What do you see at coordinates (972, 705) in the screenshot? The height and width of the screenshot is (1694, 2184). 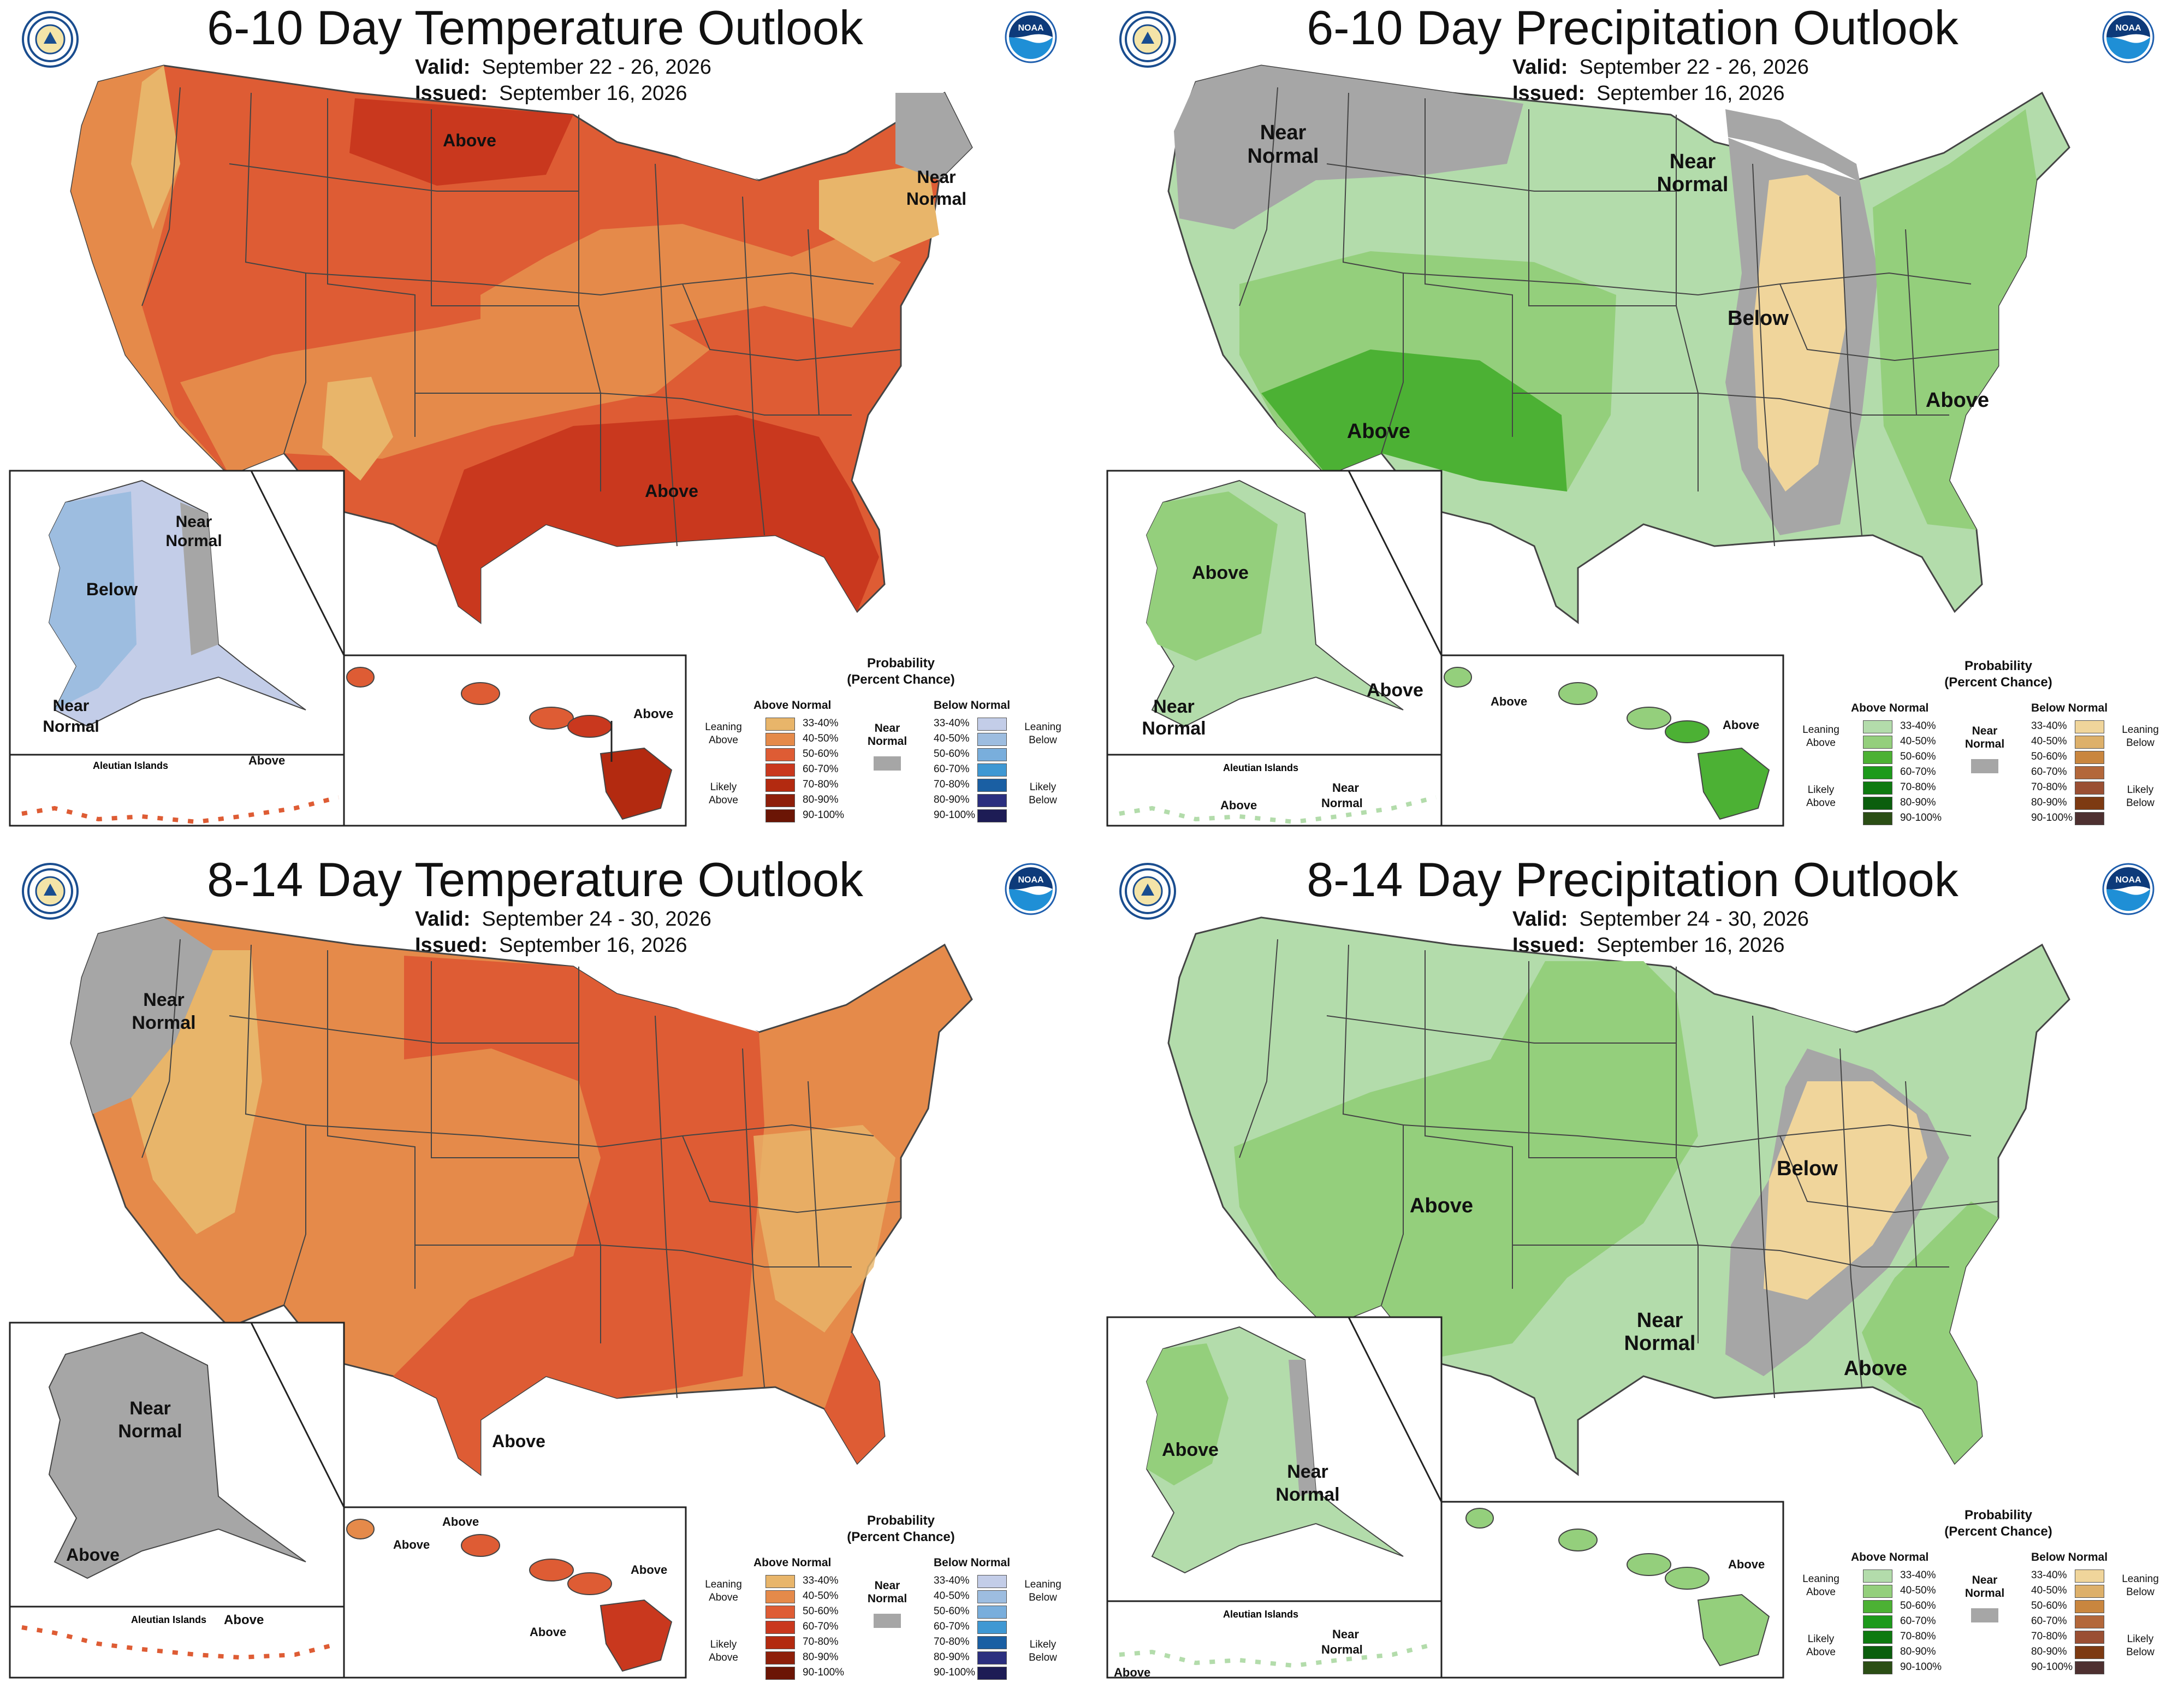 I see `legend-below-header: Below Normal` at bounding box center [972, 705].